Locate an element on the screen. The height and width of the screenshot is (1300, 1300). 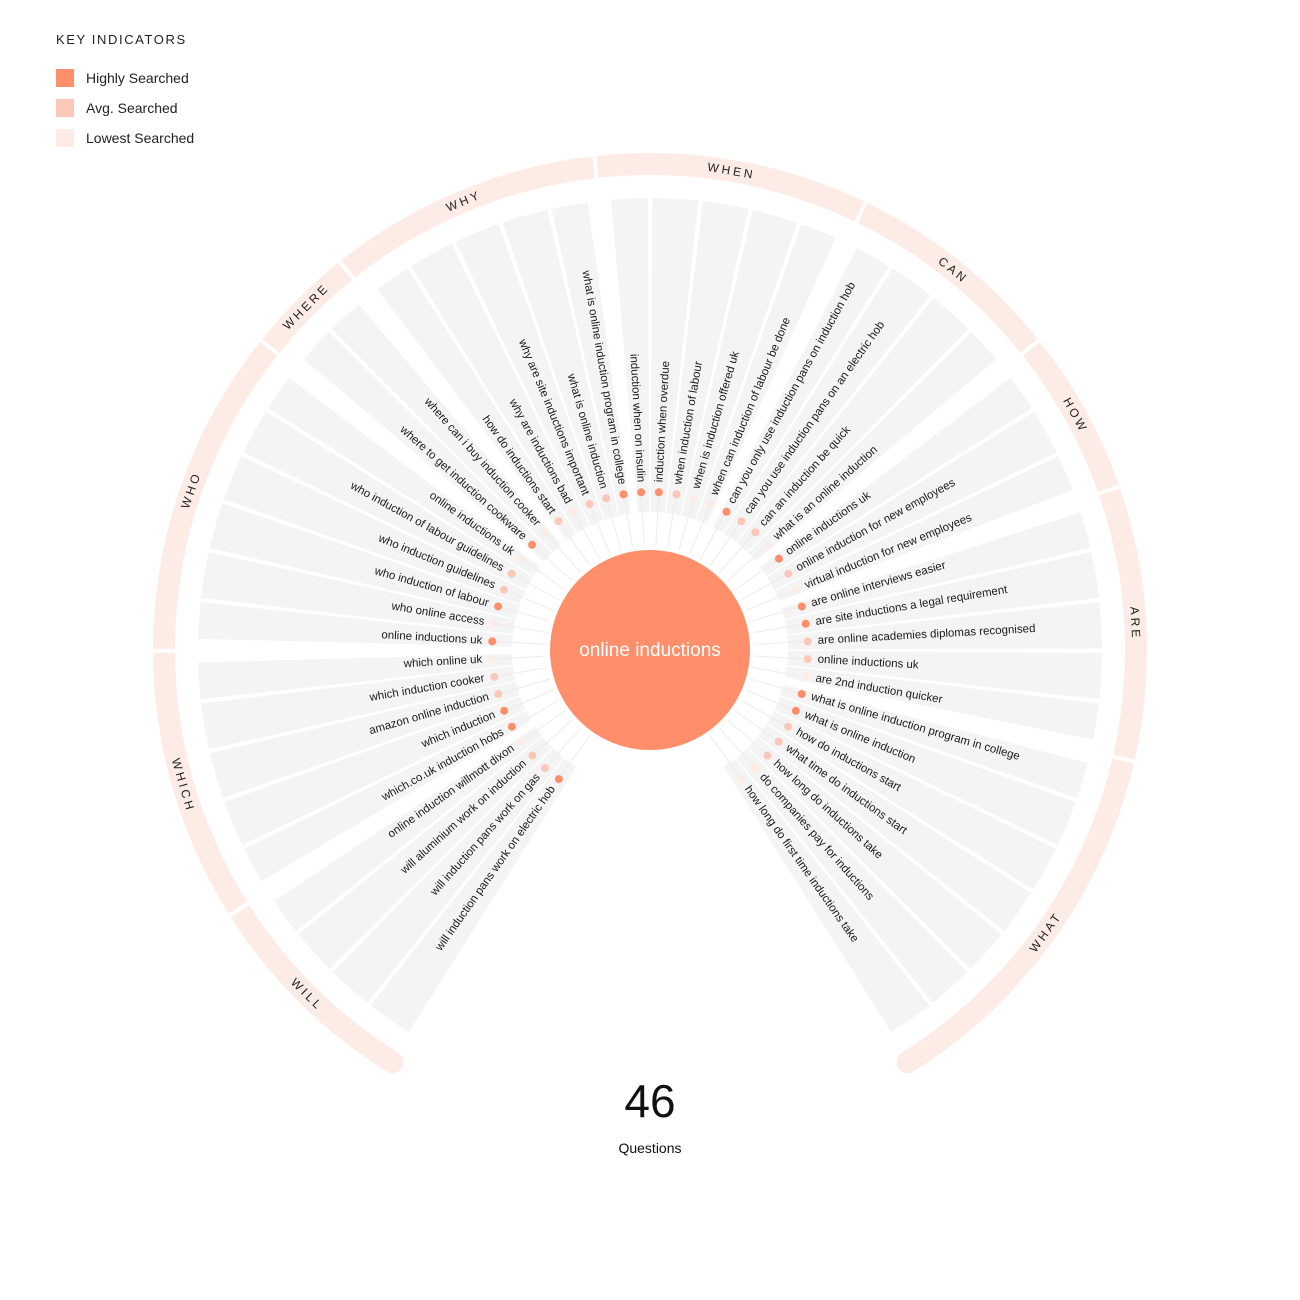
legend-swatch-low is located at coordinates (65, 138).